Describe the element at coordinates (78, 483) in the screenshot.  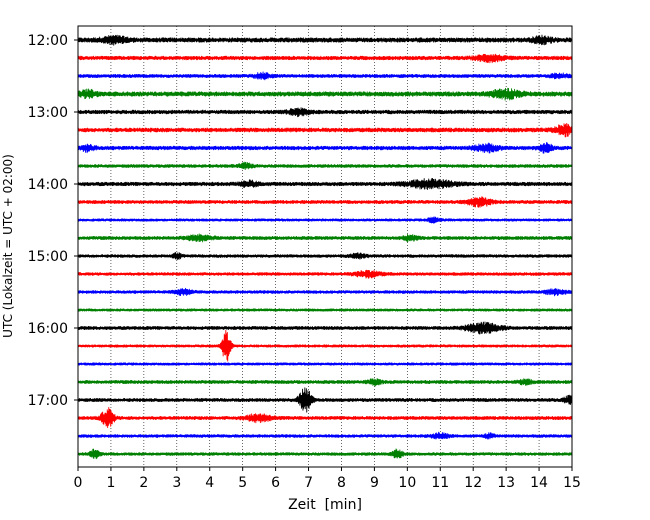
I see `x-tick-label: 0` at that location.